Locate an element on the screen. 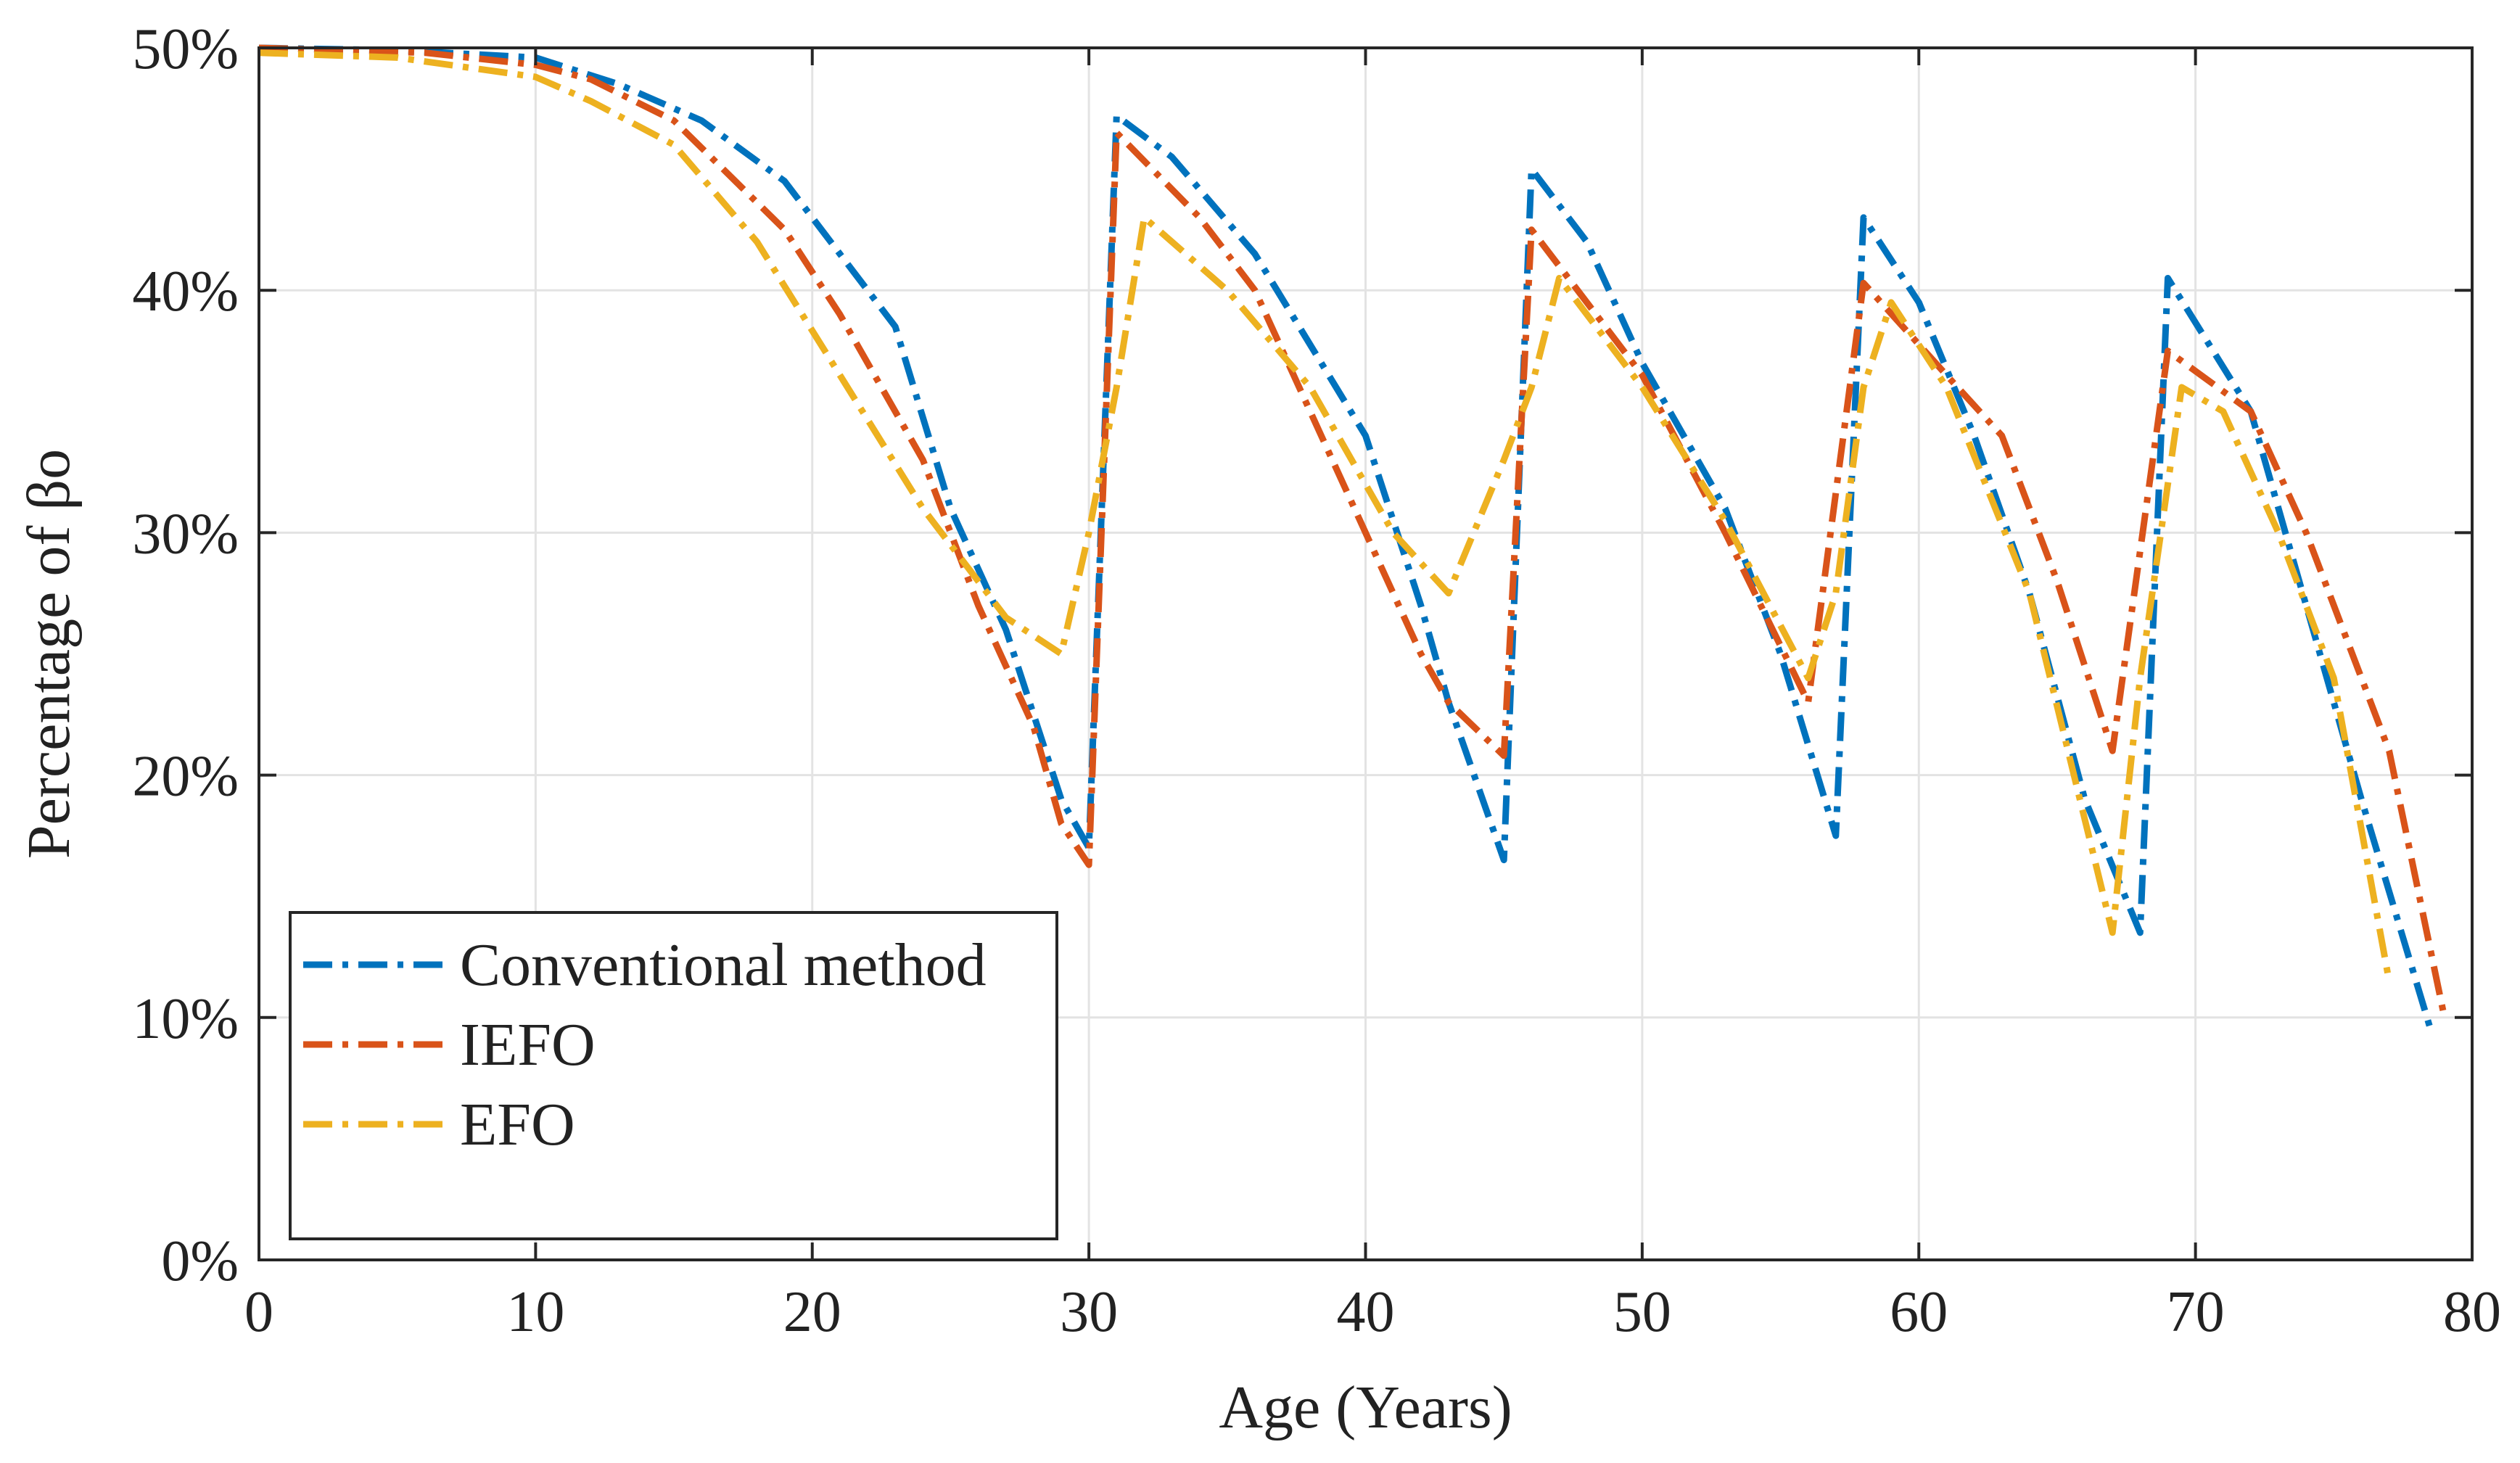  y-tick-label: 50% is located at coordinates (185, 49).